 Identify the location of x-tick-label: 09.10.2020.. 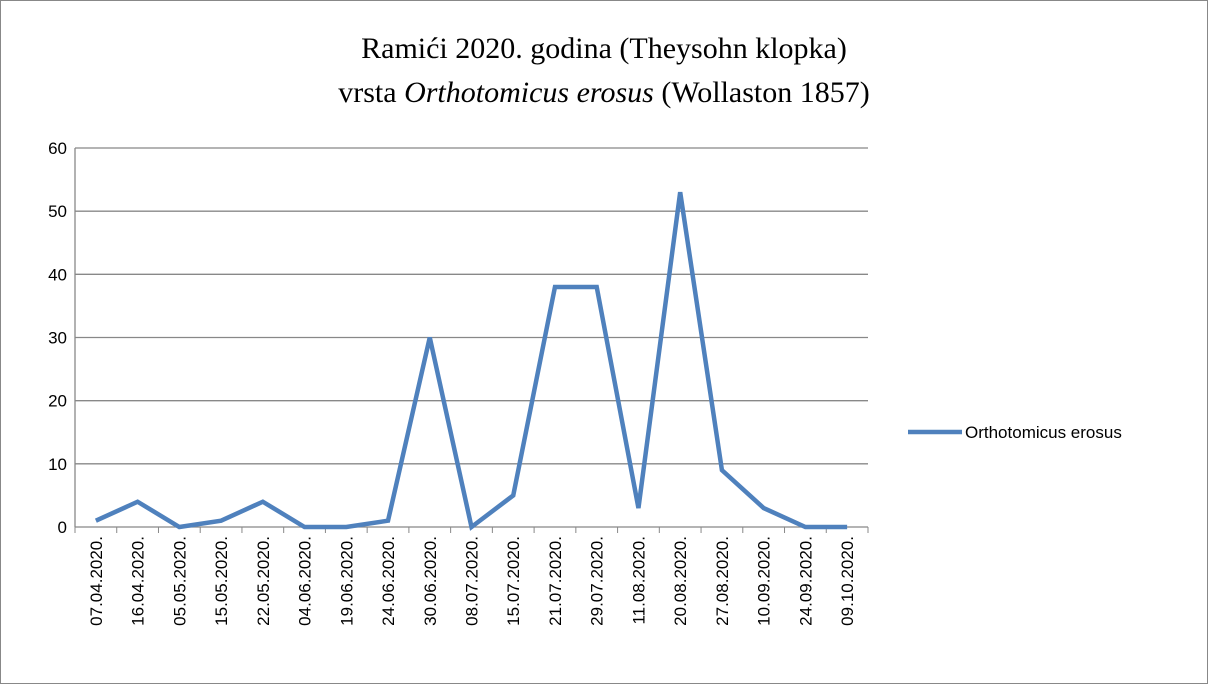
(847, 581).